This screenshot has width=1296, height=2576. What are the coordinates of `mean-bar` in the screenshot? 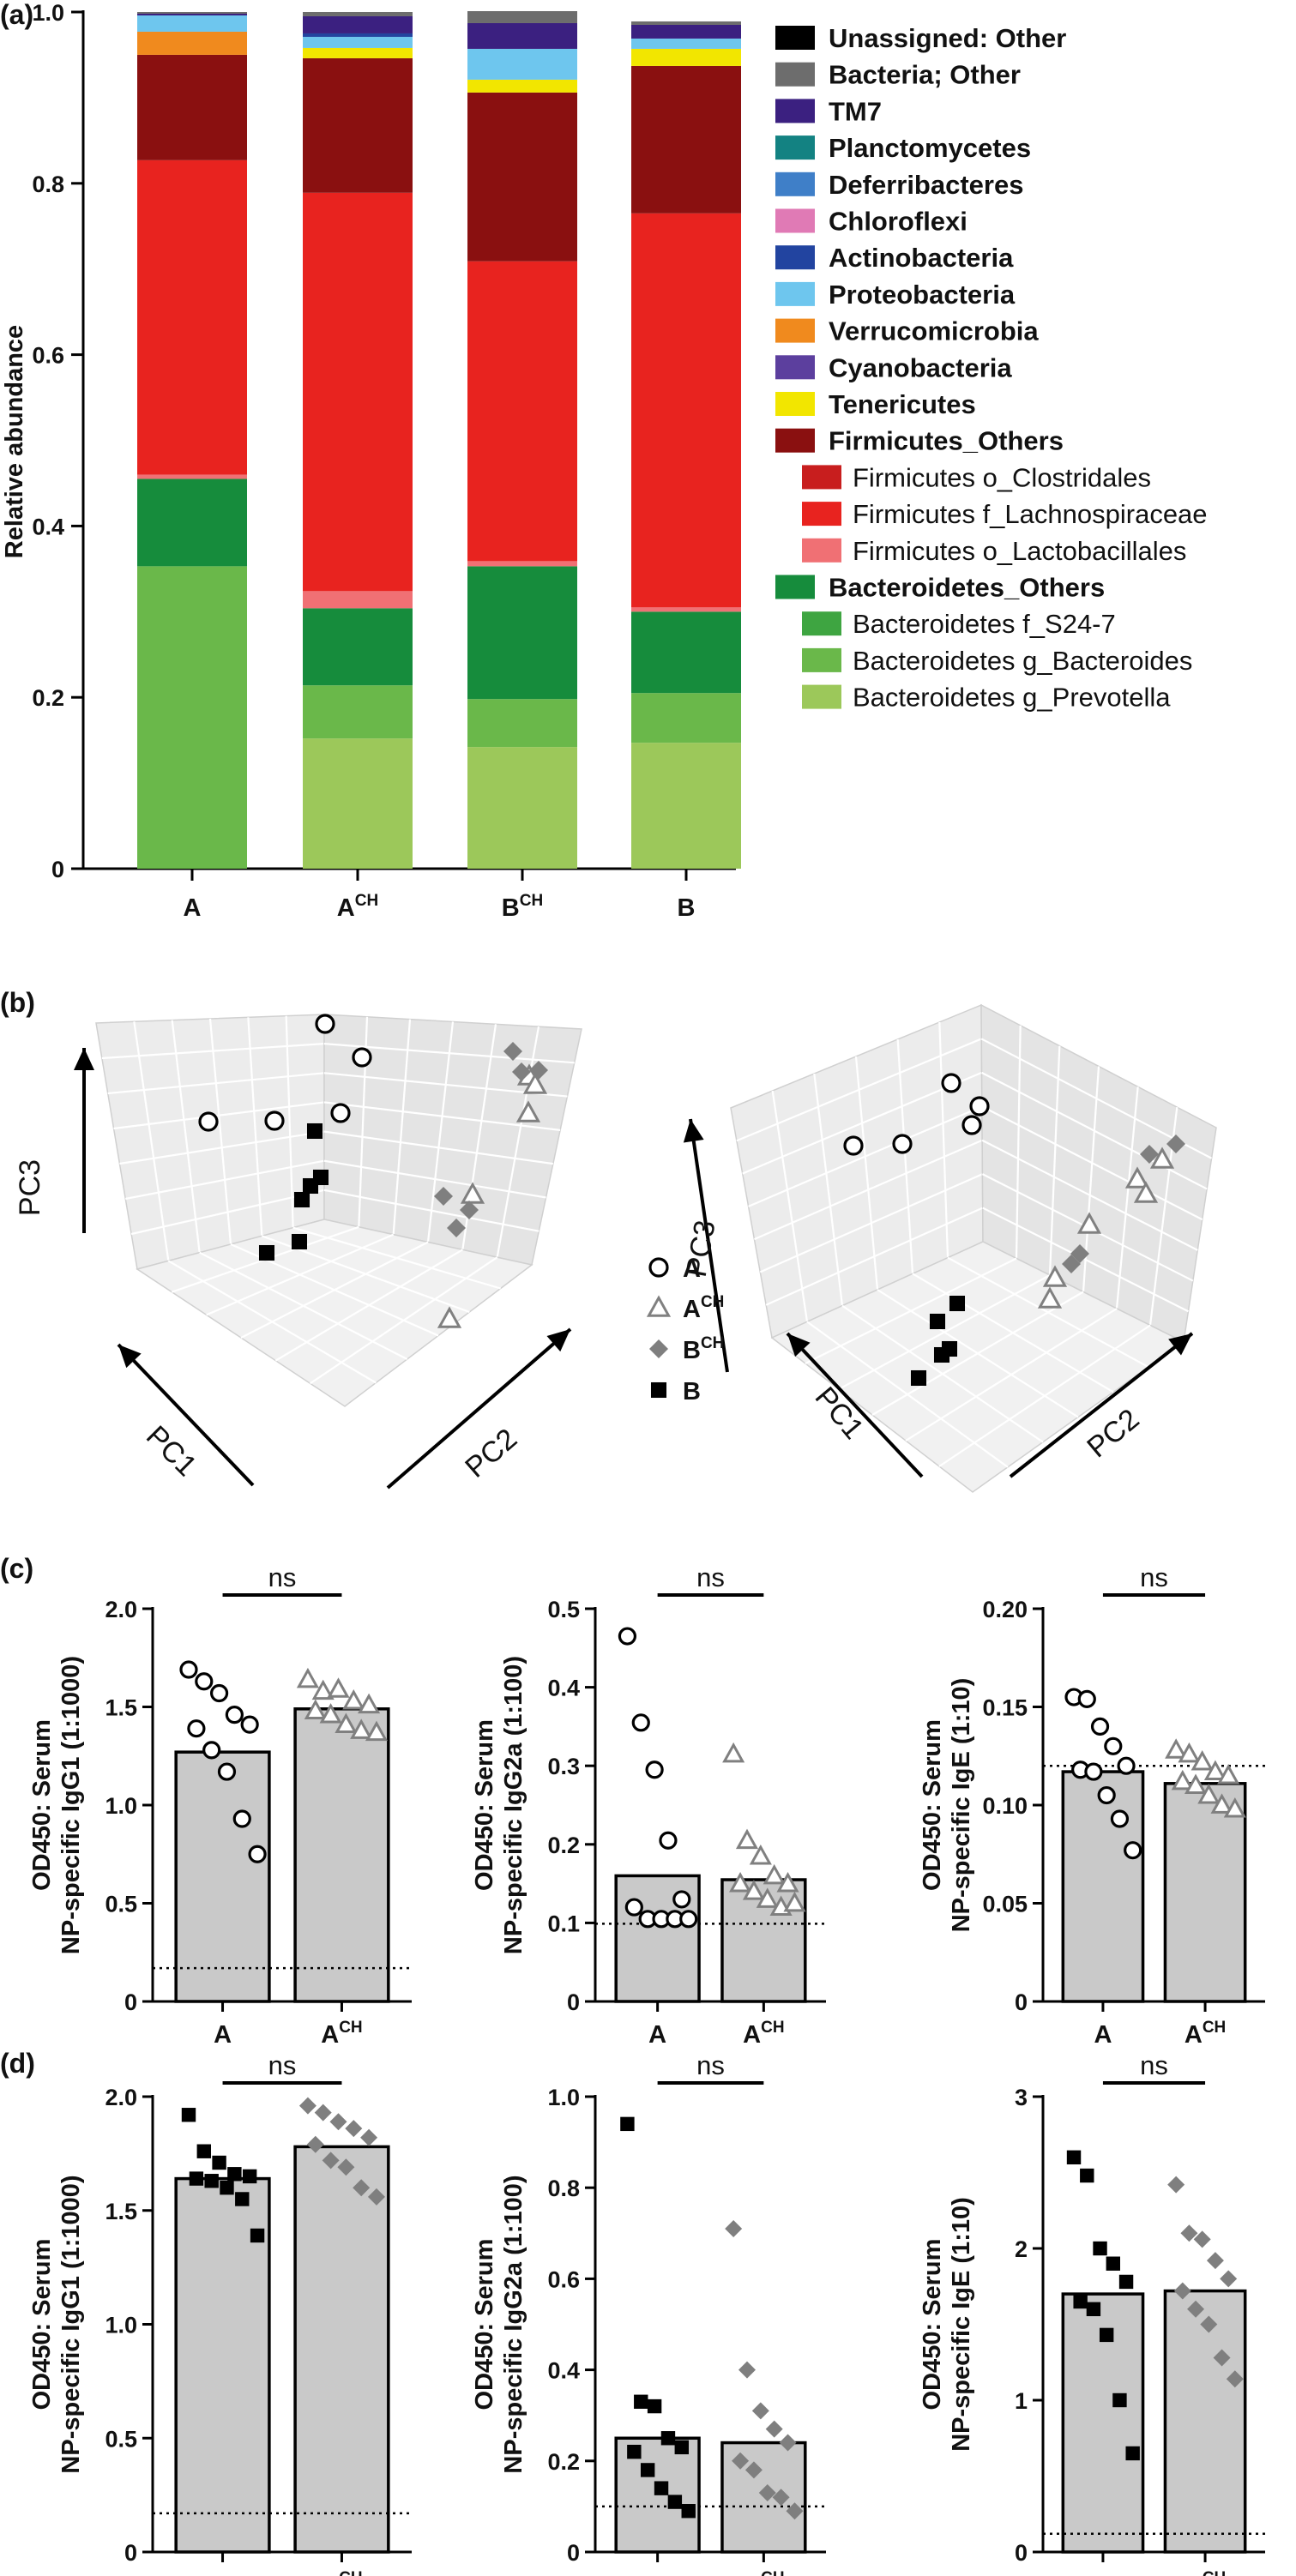 It's located at (341, 2349).